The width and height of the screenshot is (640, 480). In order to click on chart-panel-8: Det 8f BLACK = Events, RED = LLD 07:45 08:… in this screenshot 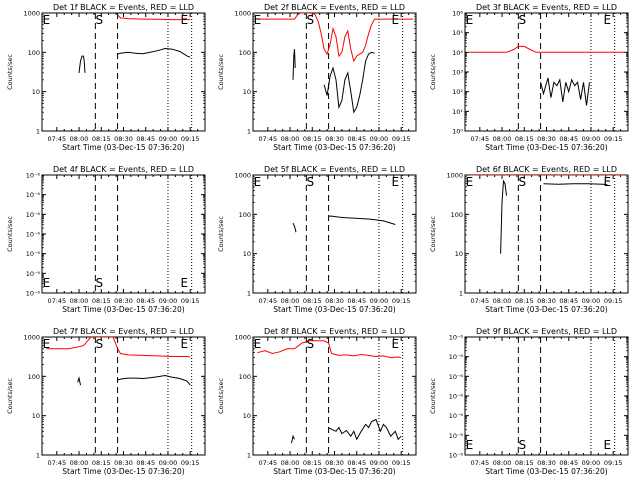, I will do `click(317, 401)`.